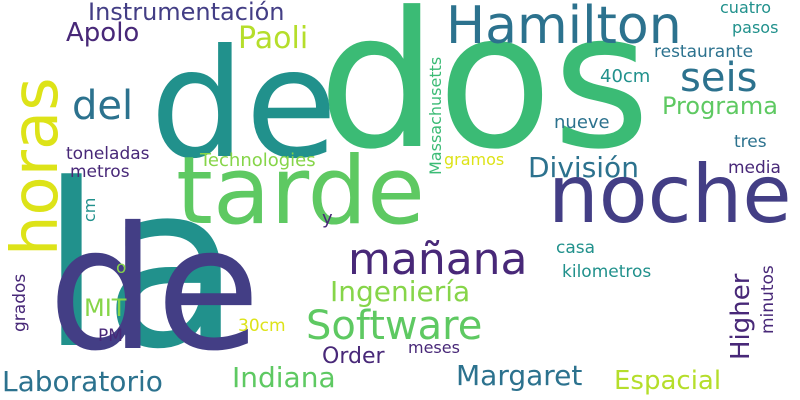  I want to click on word: nueve, so click(582, 122).